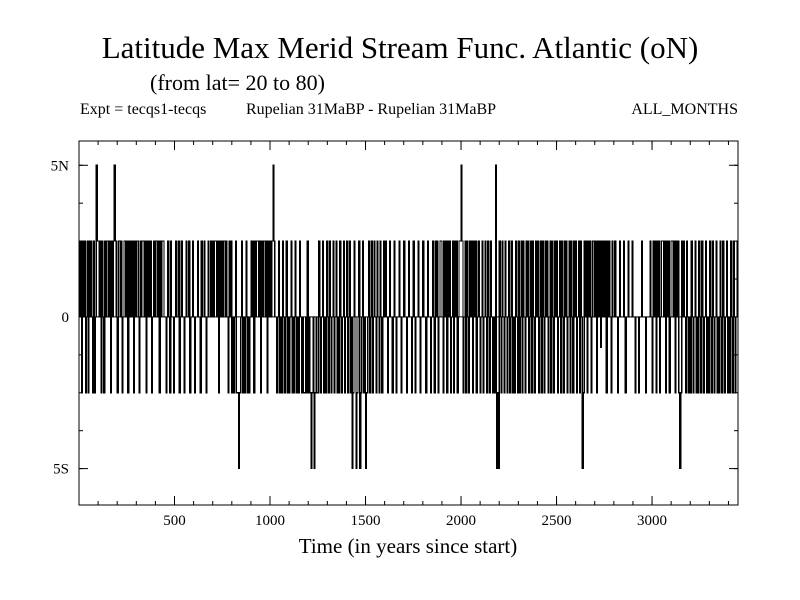 This screenshot has height=600, width=800. What do you see at coordinates (61, 470) in the screenshot?
I see `y-tick-label: 5S` at bounding box center [61, 470].